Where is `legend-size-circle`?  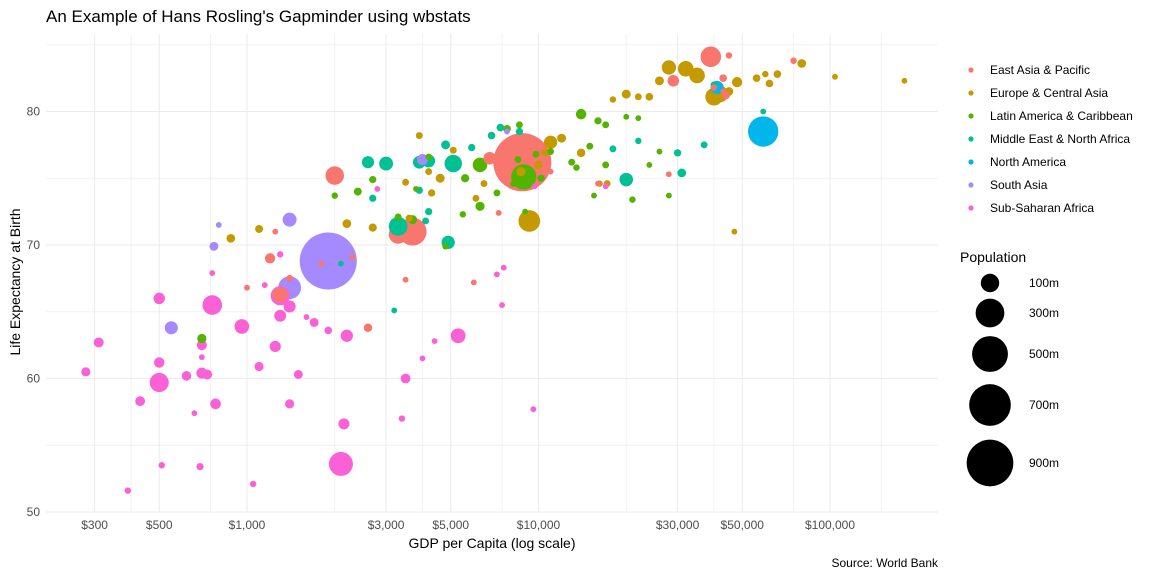
legend-size-circle is located at coordinates (990, 283).